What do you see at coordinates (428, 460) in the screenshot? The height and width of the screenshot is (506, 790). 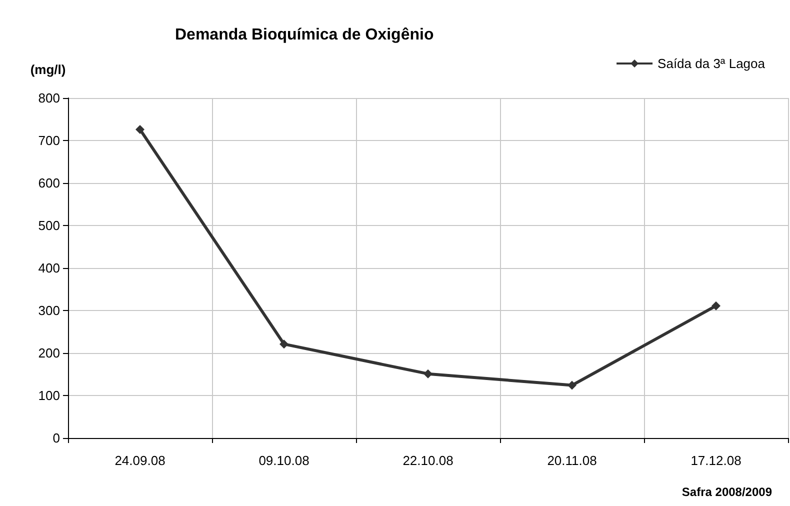 I see `x-tick-label: 22.10.08` at bounding box center [428, 460].